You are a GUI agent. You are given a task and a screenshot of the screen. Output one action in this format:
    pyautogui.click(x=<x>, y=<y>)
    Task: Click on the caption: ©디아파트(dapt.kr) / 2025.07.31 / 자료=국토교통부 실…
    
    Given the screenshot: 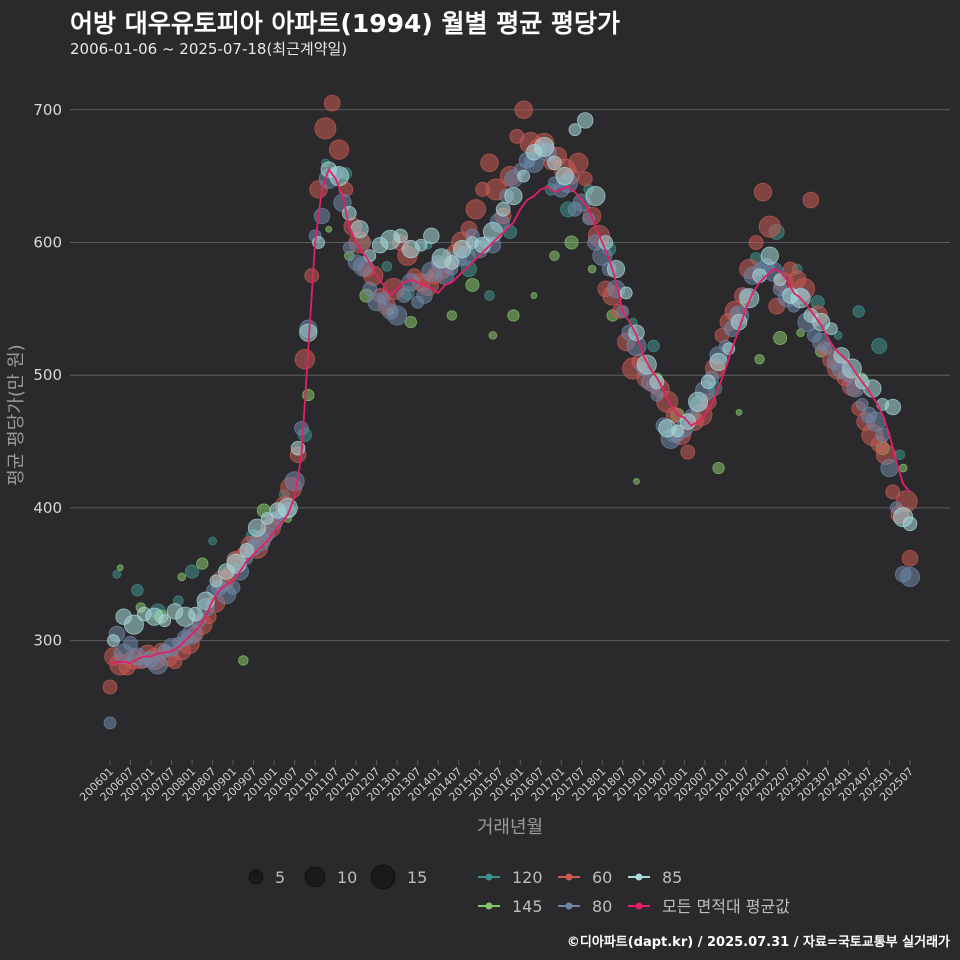 What is the action you would take?
    pyautogui.click(x=758, y=942)
    